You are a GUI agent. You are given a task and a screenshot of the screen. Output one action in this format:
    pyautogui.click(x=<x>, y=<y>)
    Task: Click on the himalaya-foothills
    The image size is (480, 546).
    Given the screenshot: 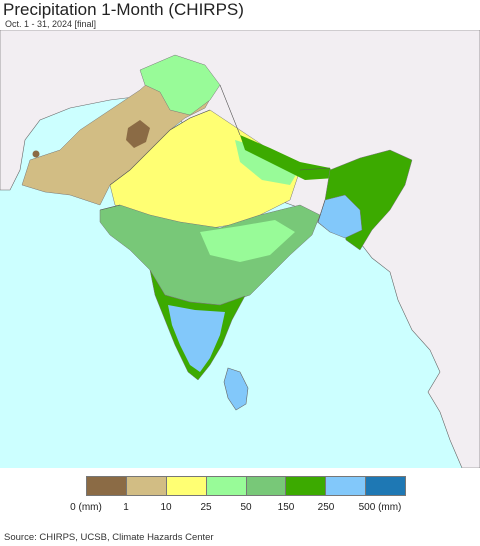 What is the action you would take?
    pyautogui.click(x=287, y=157)
    